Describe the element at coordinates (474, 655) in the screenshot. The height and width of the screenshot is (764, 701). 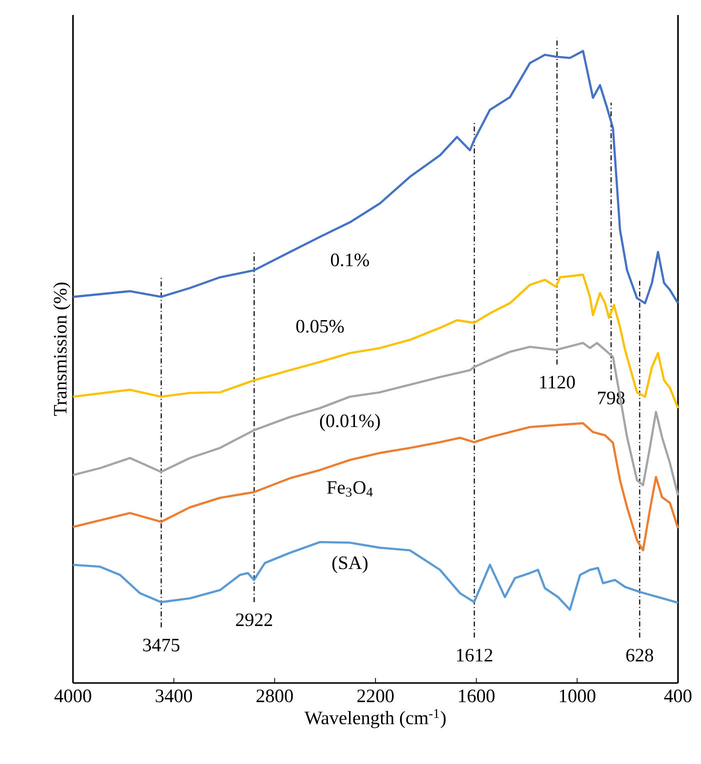
I see `ref-line-label: 1612` at that location.